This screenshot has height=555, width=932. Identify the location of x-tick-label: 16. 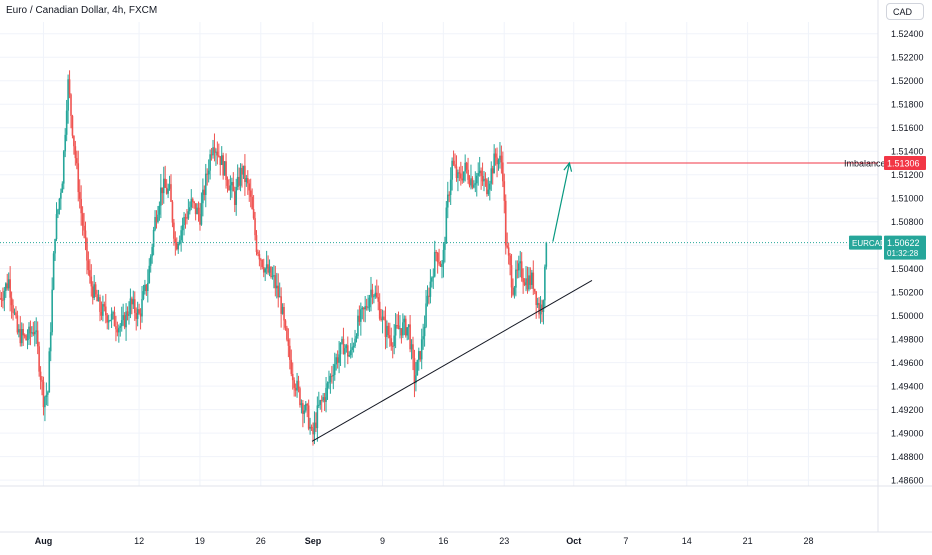
(443, 541).